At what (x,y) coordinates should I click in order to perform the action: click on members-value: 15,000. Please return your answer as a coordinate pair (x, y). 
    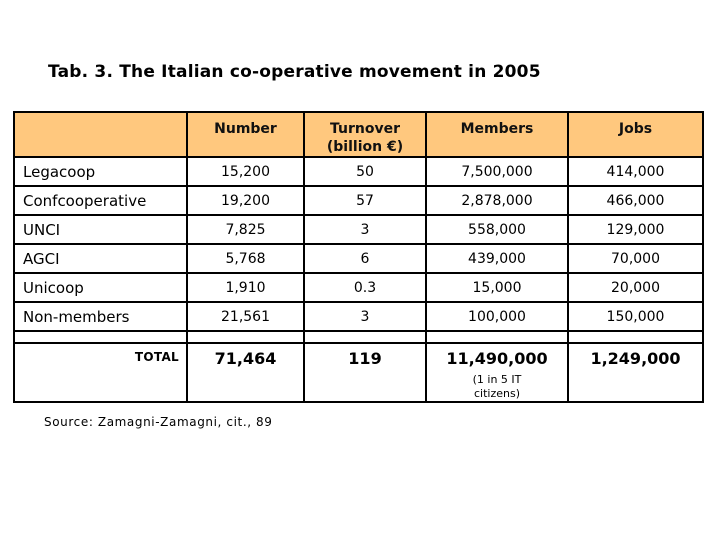
    Looking at the image, I should click on (497, 288).